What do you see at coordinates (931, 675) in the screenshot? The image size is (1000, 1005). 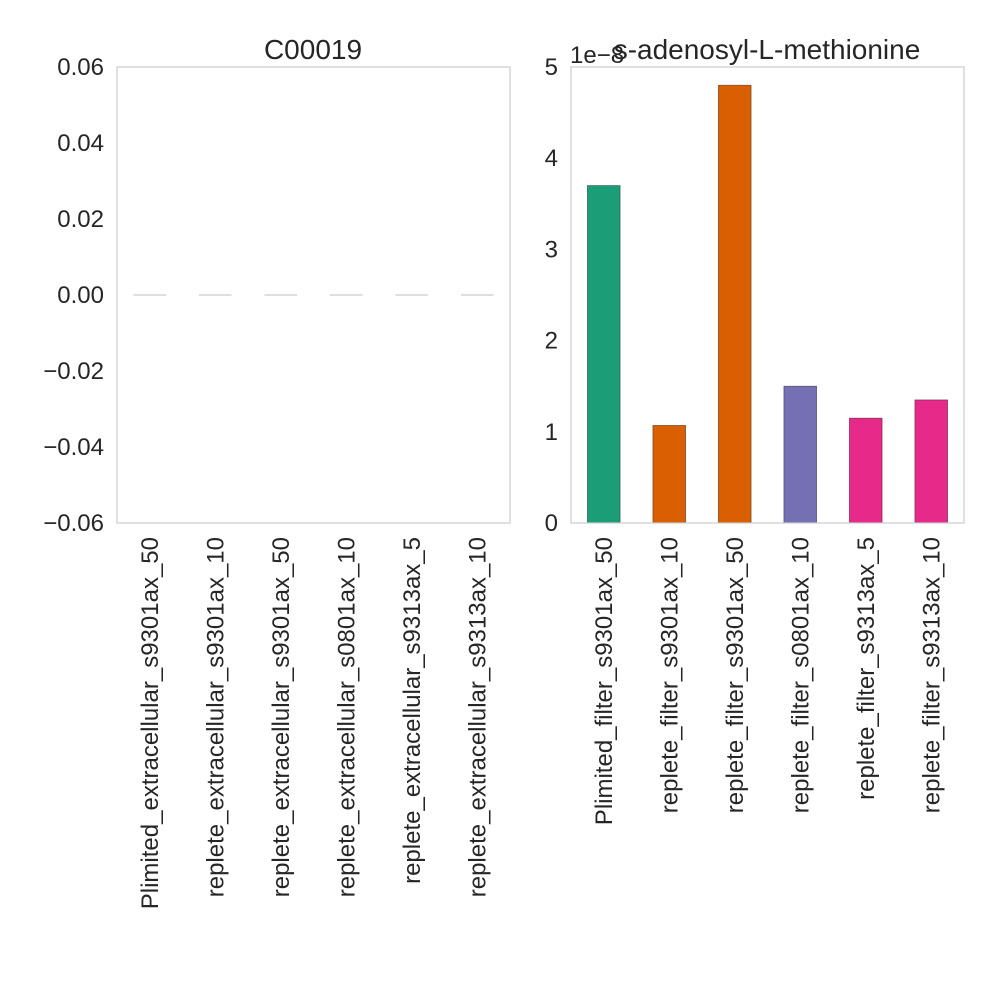 I see `x-tick-label: replete_filter_s9313ax_10` at bounding box center [931, 675].